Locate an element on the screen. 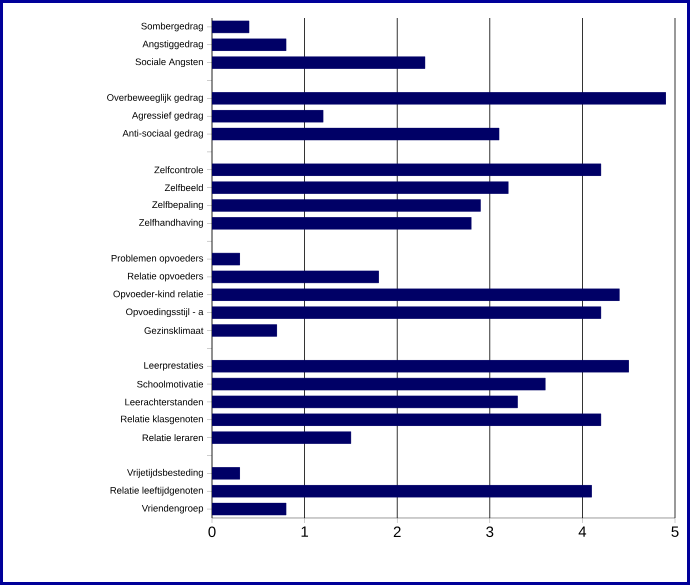 The image size is (690, 585). y-tick-label: Relatie klasgenoten is located at coordinates (162, 419).